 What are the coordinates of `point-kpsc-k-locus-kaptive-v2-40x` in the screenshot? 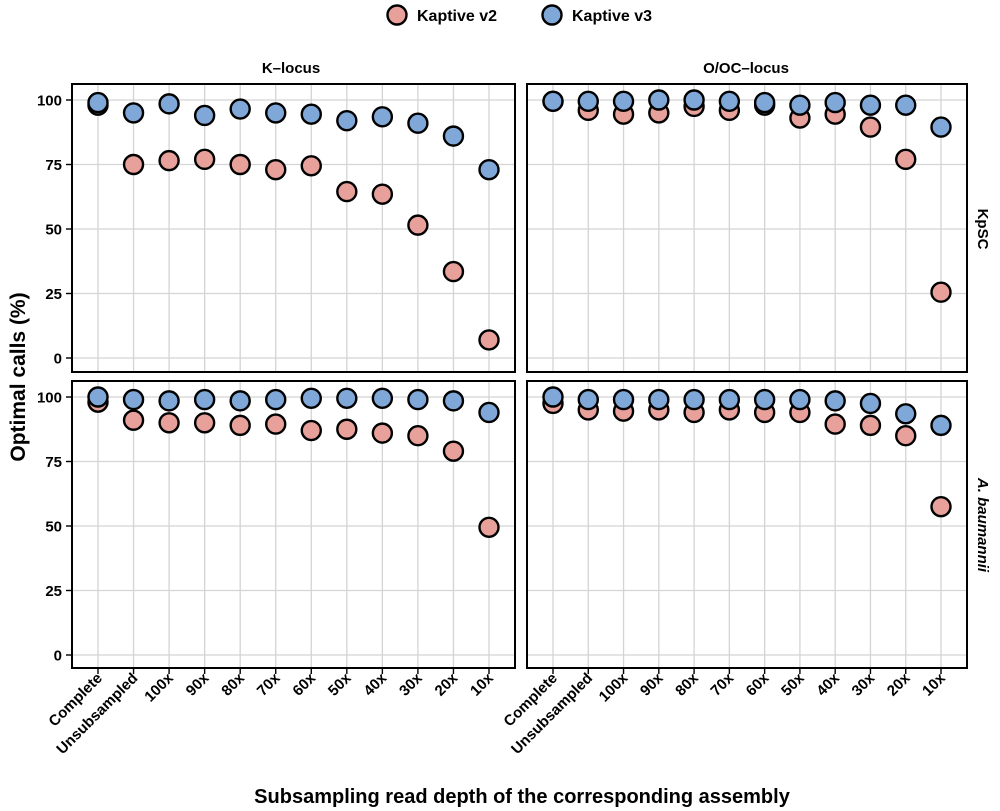 It's located at (382, 194).